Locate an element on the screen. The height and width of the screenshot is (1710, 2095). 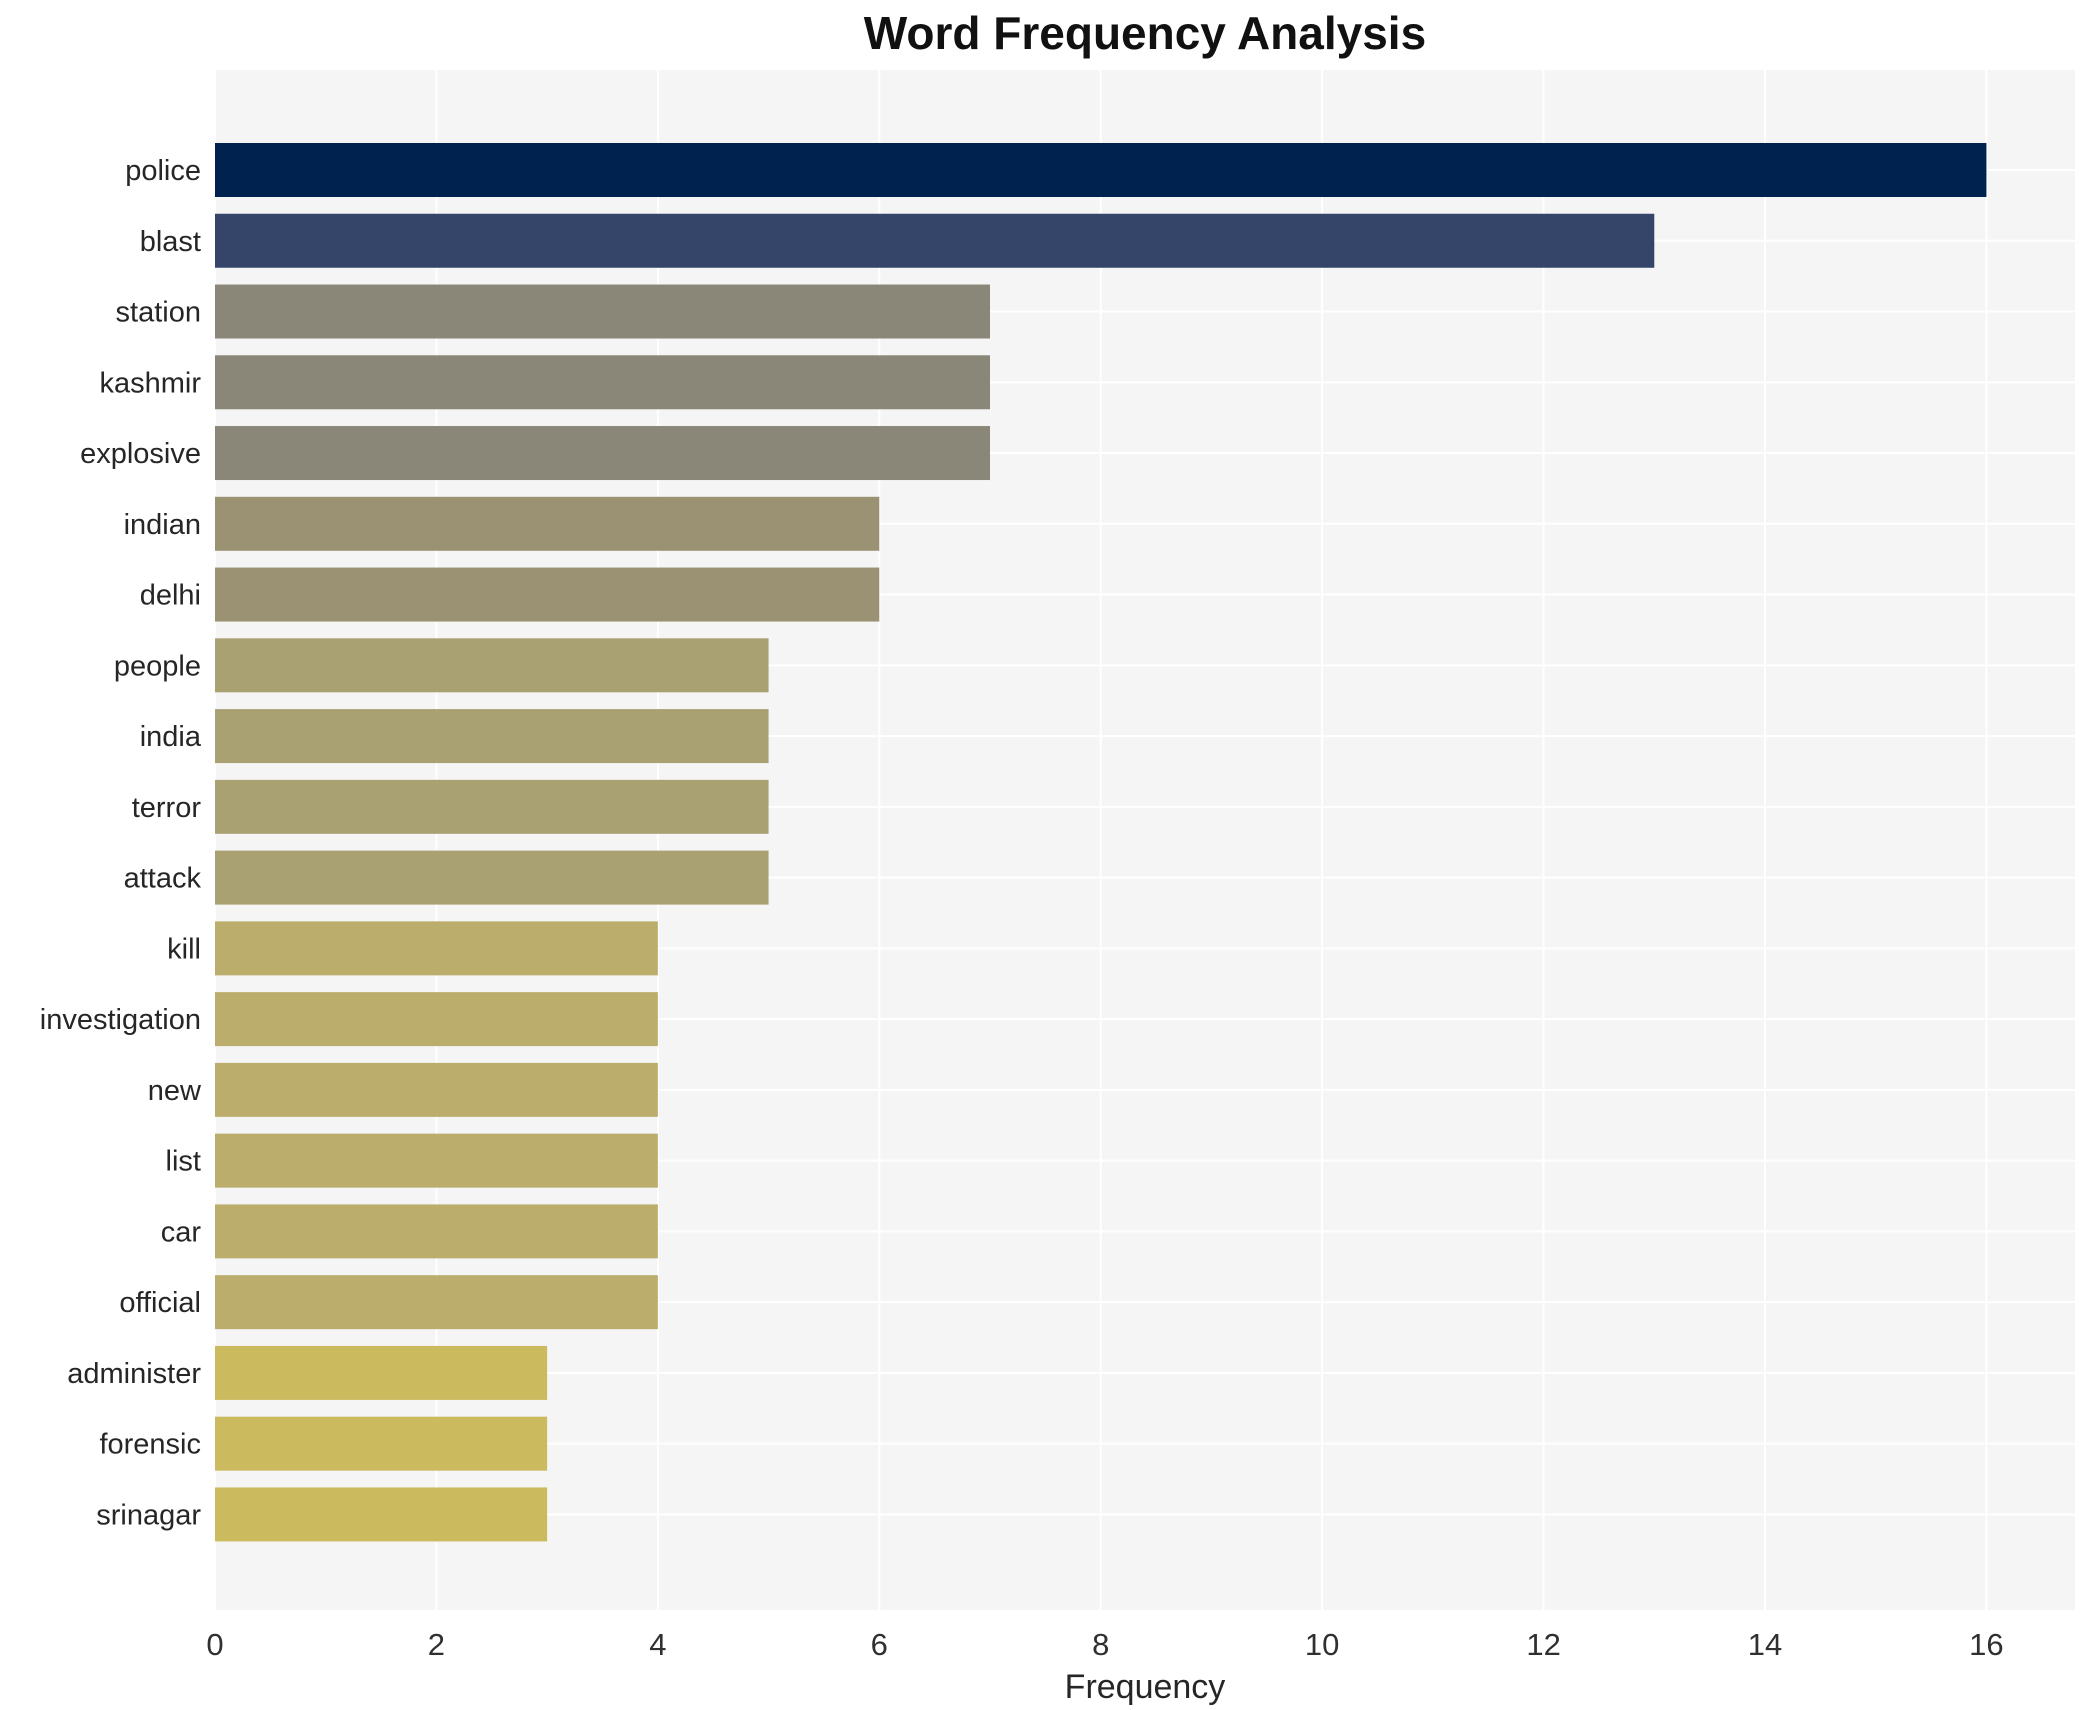
ytick-label-indian: indian is located at coordinates (162, 525).